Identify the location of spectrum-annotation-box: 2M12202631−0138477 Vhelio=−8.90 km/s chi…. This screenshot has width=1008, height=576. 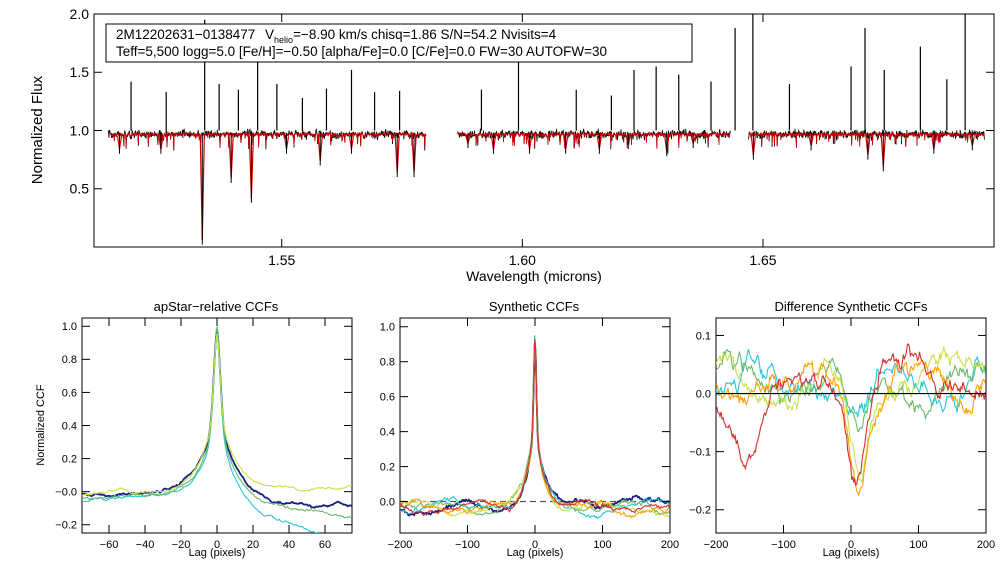
(399, 43).